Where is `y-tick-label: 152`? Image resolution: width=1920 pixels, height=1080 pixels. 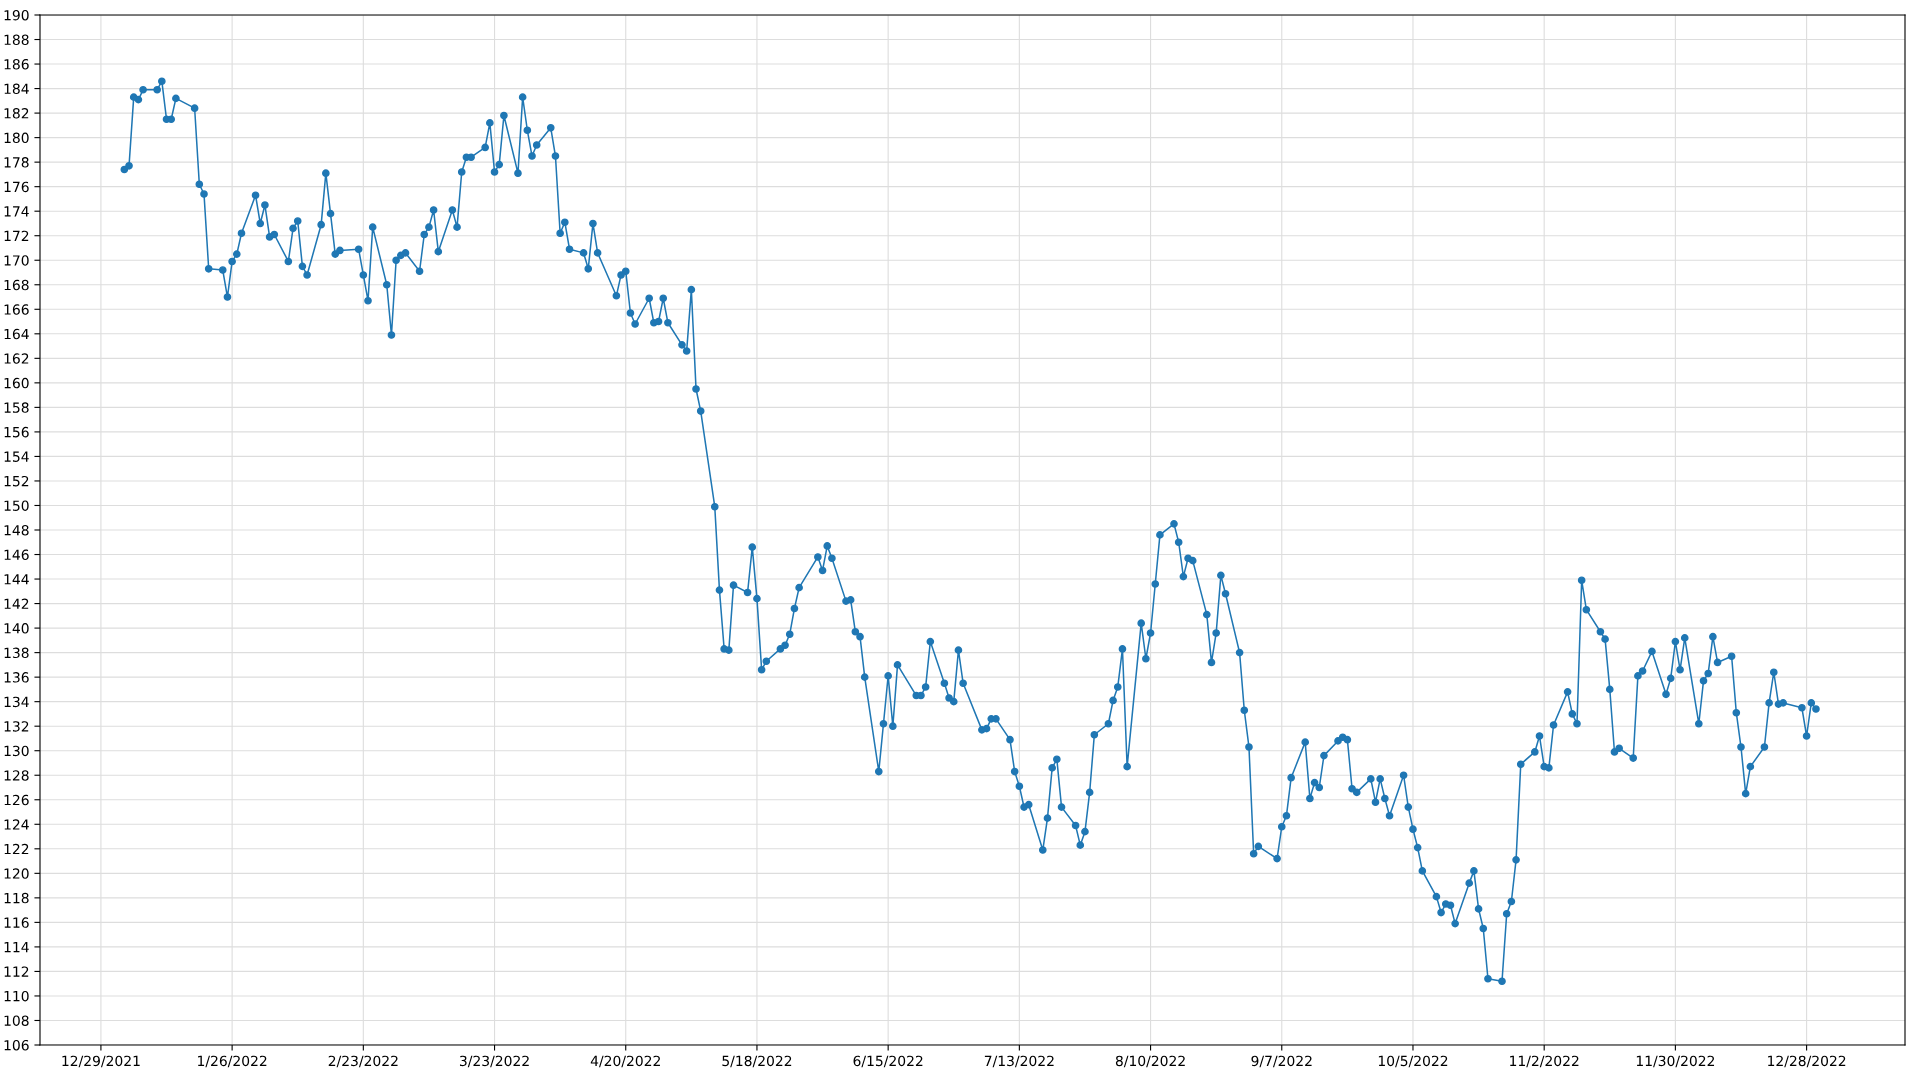
y-tick-label: 152 is located at coordinates (16, 481).